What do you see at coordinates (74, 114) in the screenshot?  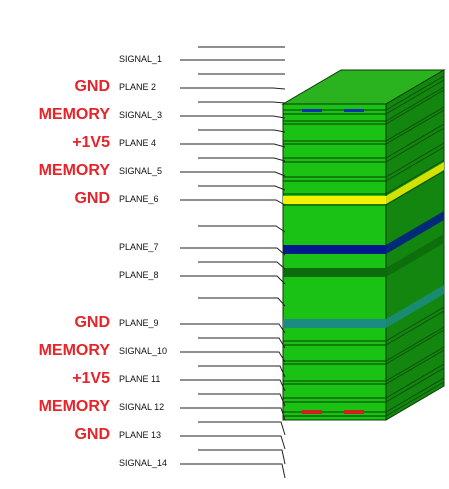 I see `net-label-s3: MEMORY` at bounding box center [74, 114].